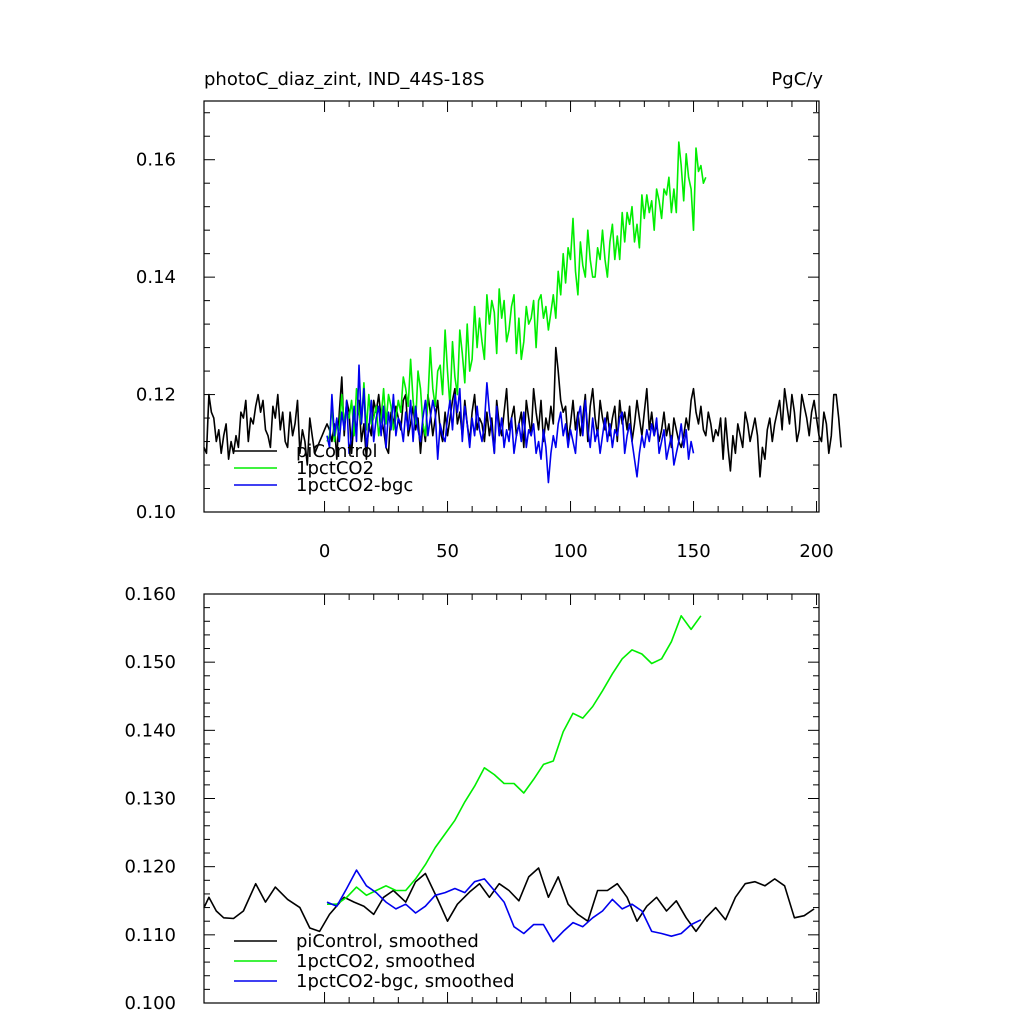 Image resolution: width=1024 pixels, height=1024 pixels. I want to click on y-tick-label: 0.140, so click(150, 730).